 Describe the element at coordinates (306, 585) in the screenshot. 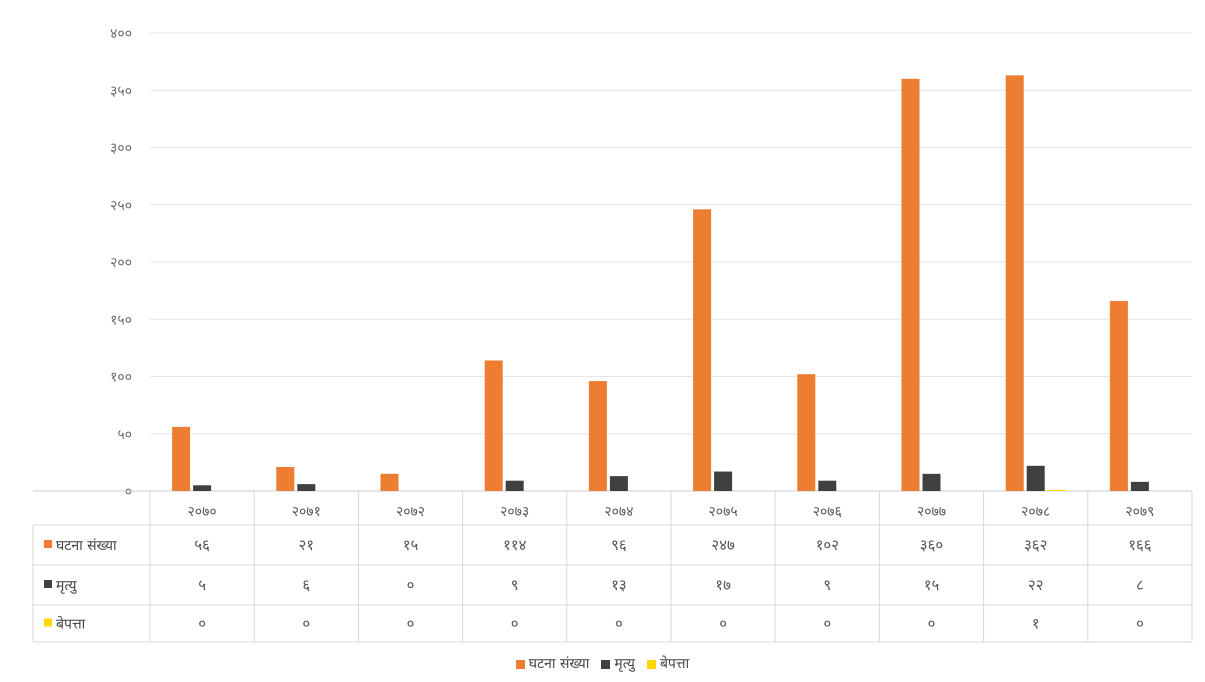

I see `data-label: ६` at that location.